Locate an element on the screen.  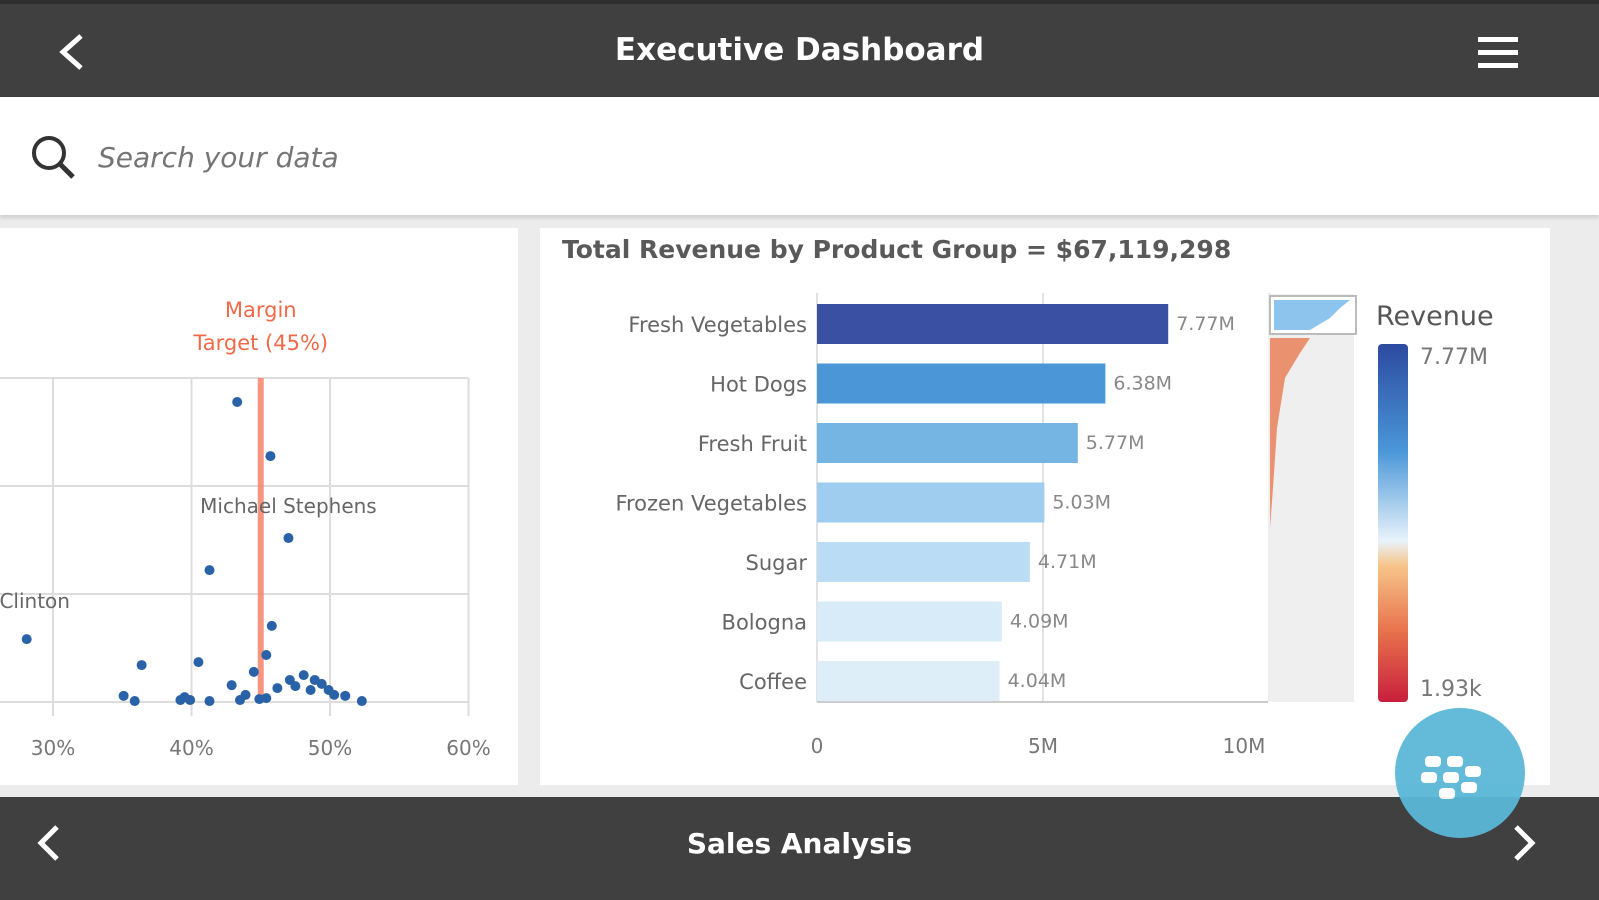
value-label: 7.77M is located at coordinates (1205, 324).